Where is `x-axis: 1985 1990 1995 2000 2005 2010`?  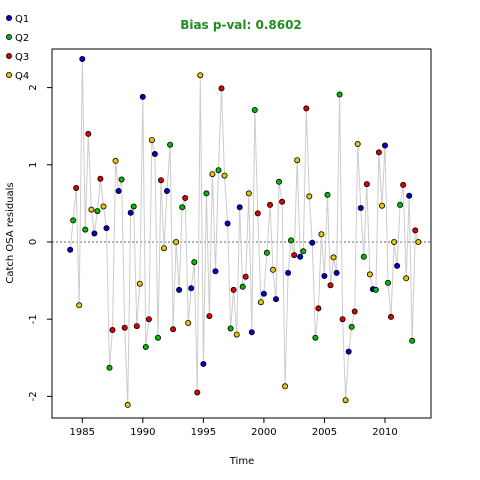 x-axis: 1985 1990 1995 2000 2005 2010 is located at coordinates (234, 428).